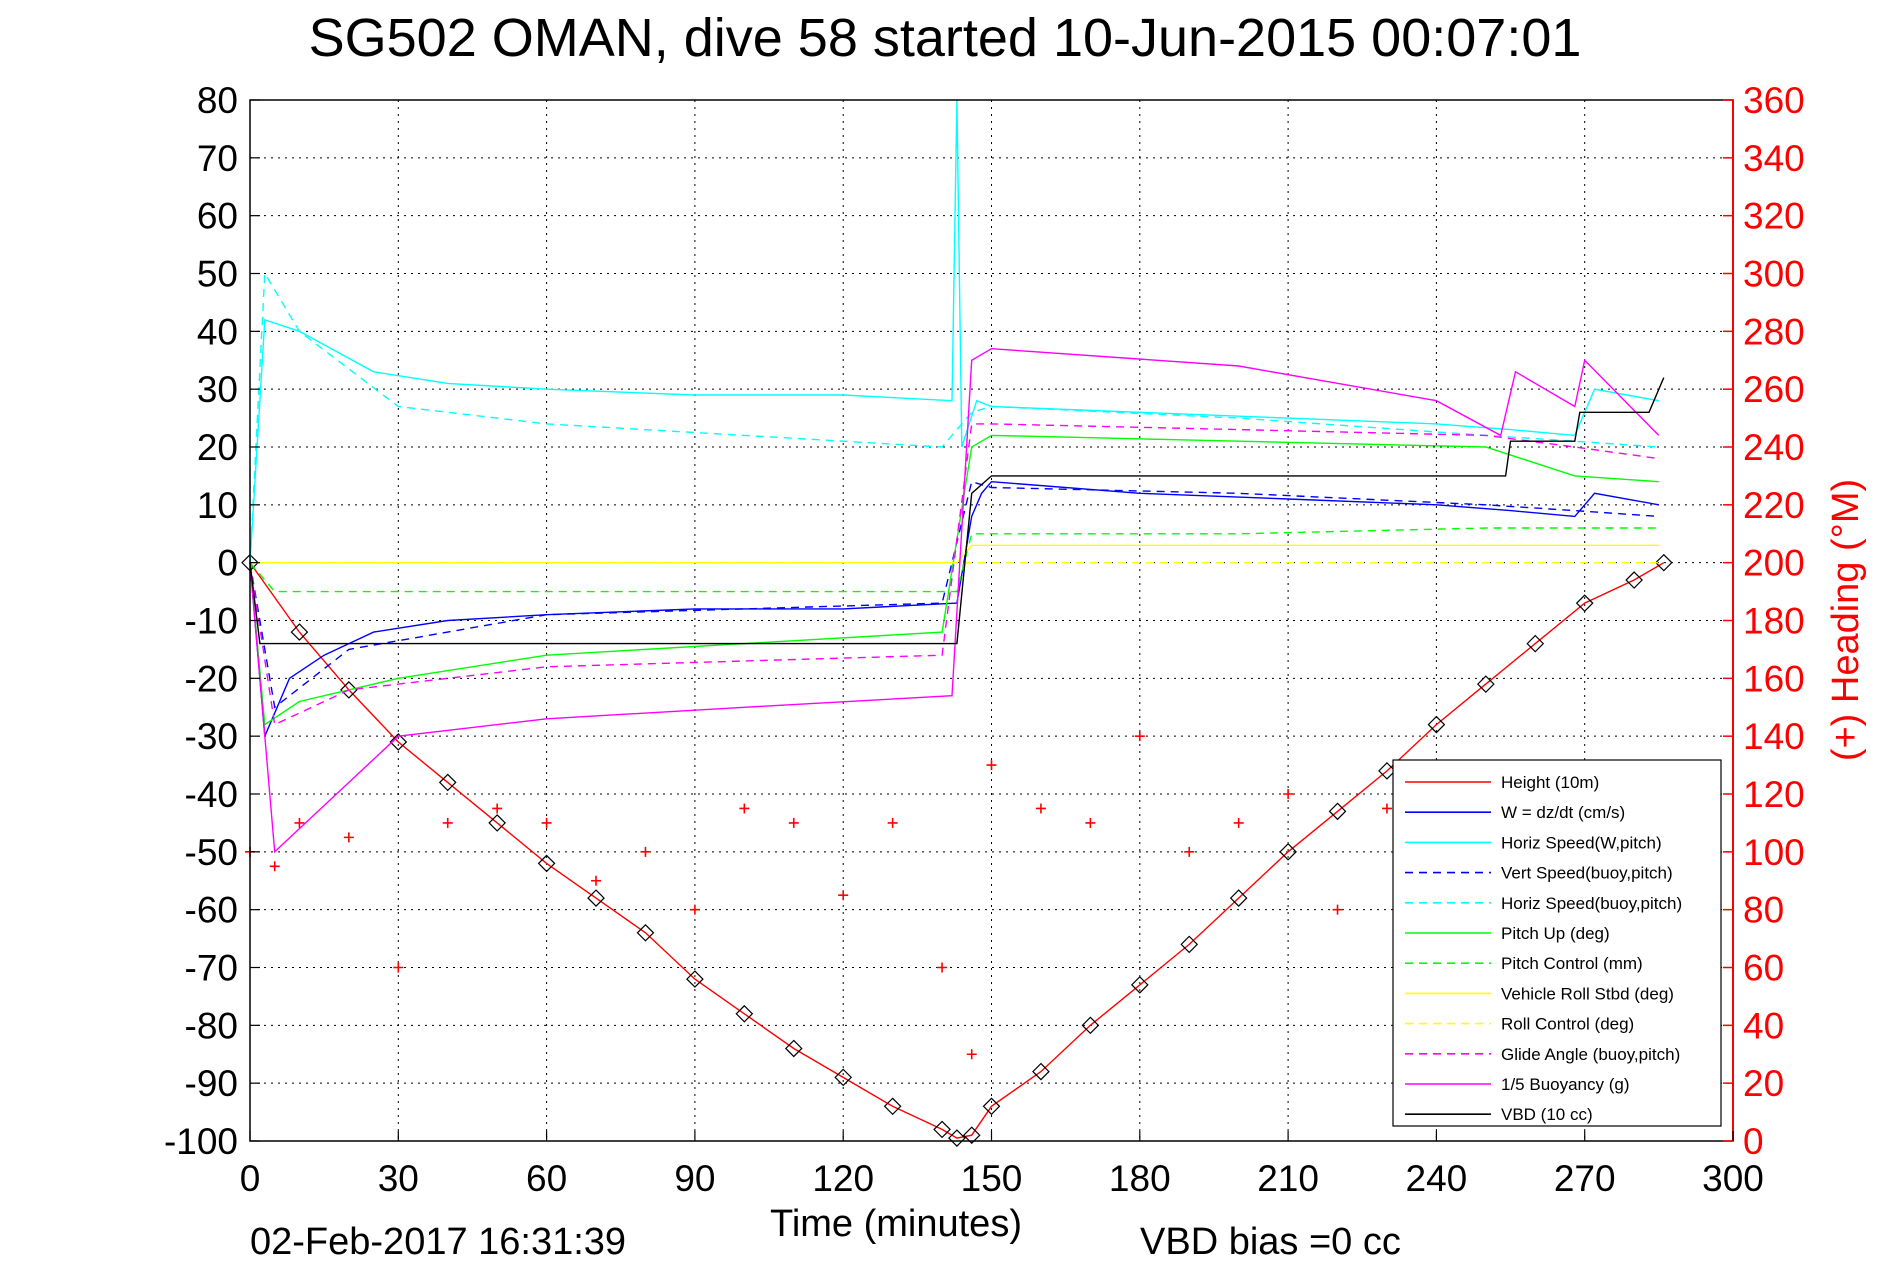 Image resolution: width=1891 pixels, height=1262 pixels. Describe the element at coordinates (1565, 1084) in the screenshot. I see `legend-entry: 1/5 Buoyancy (g)` at that location.